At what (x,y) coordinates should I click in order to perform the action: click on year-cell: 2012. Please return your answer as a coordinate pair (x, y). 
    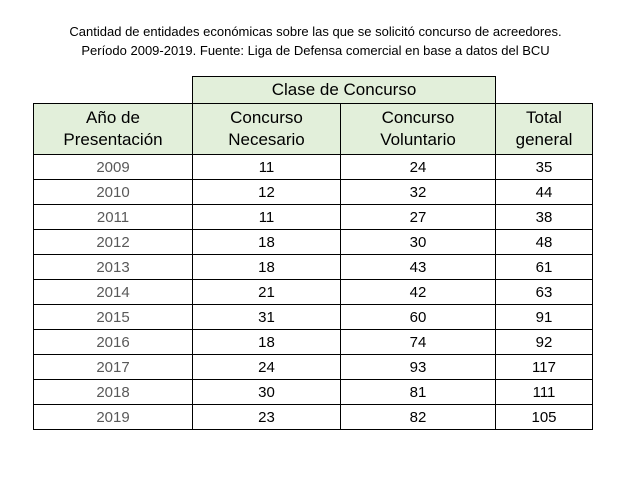
    Looking at the image, I should click on (113, 242).